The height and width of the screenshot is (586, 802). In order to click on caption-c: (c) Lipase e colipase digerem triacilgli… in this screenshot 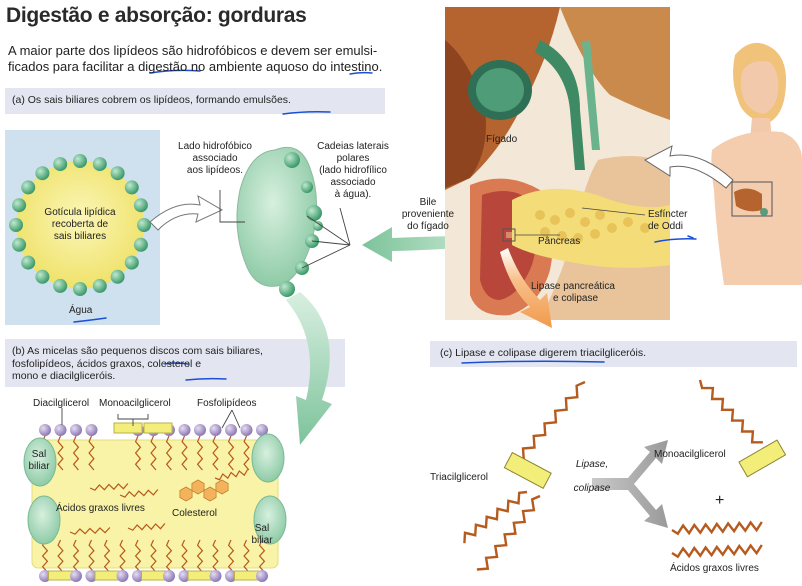, I will do `click(543, 353)`.